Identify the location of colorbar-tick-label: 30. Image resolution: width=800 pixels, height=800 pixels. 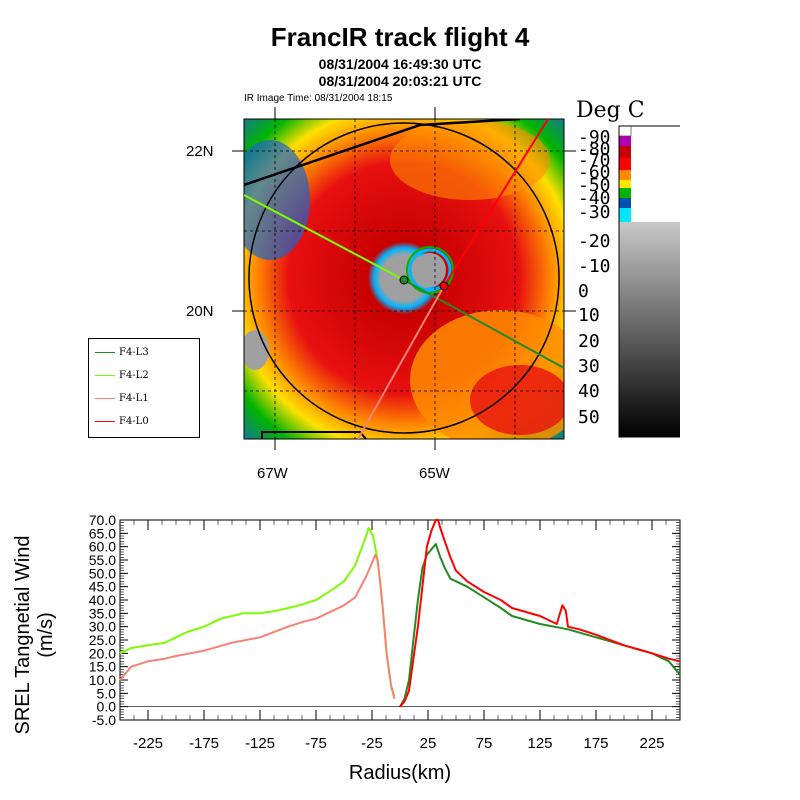
(589, 366).